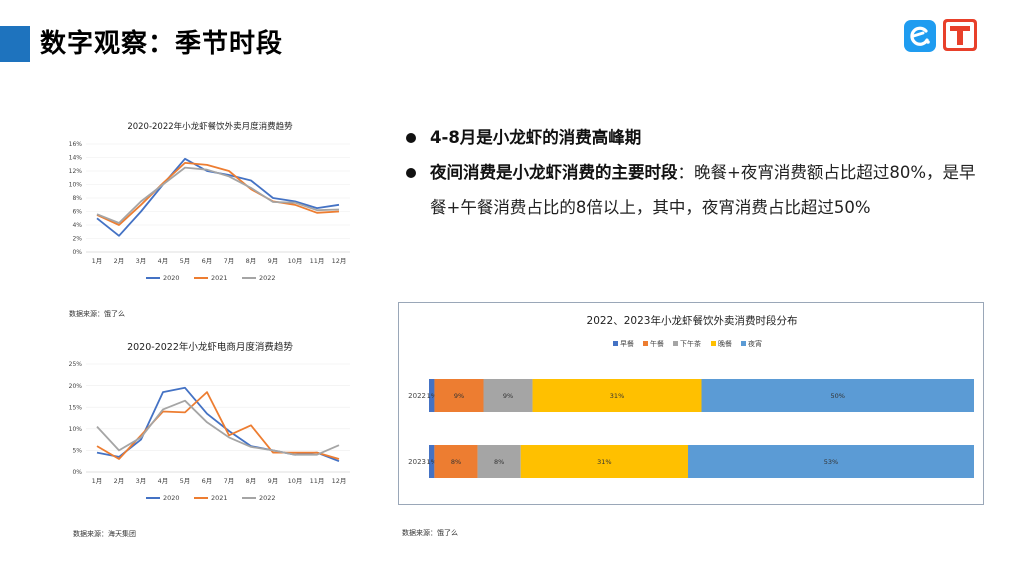 This screenshot has width=1024, height=576. What do you see at coordinates (210, 126) in the screenshot?
I see `chart1-title: 2020-2022年小龙虾餐饮外卖月度消费趋势` at bounding box center [210, 126].